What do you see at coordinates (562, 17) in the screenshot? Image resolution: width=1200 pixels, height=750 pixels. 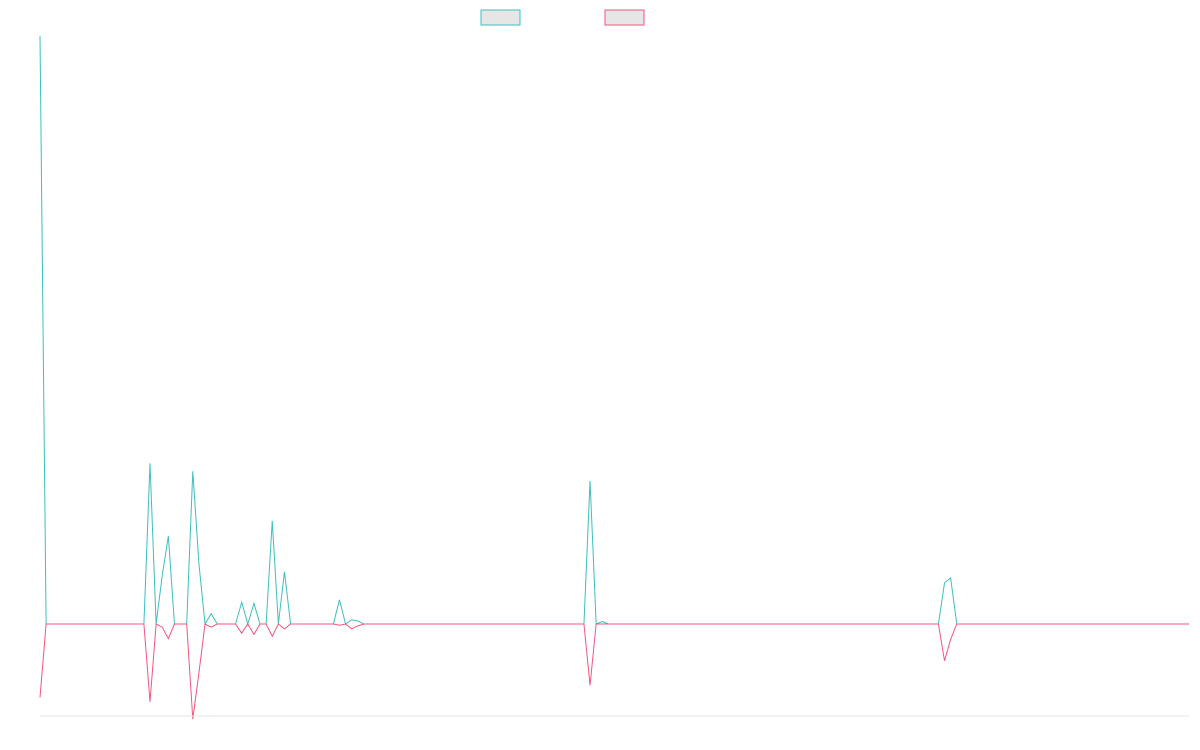 I see `legend` at bounding box center [562, 17].